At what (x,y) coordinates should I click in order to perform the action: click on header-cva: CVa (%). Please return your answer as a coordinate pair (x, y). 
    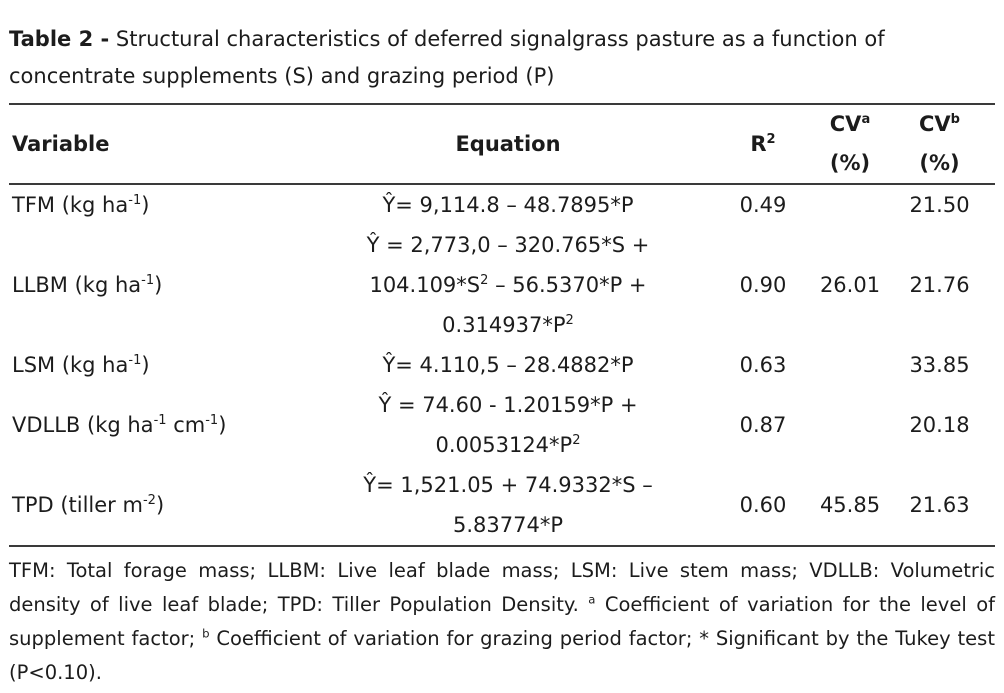
    Looking at the image, I should click on (850, 144).